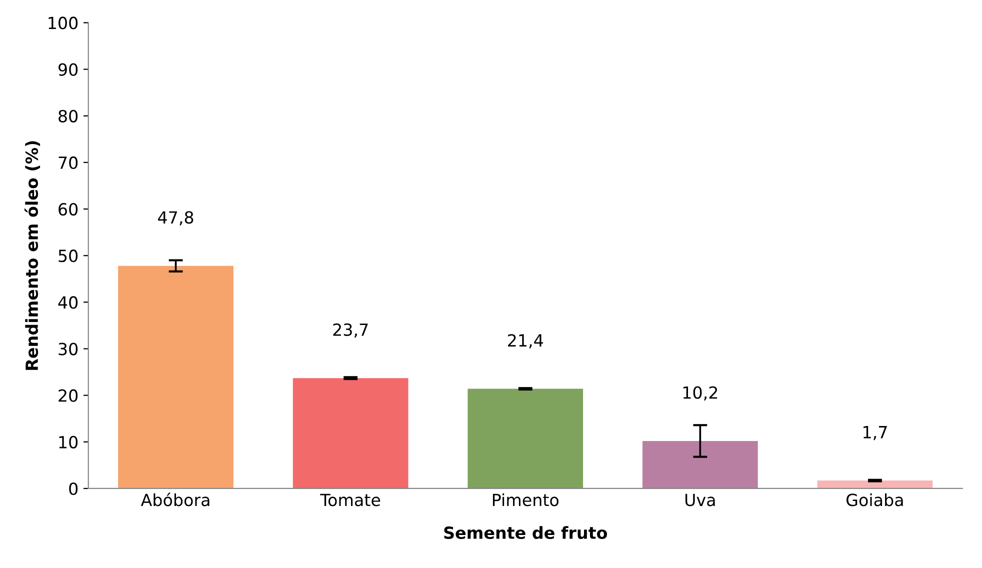  Describe the element at coordinates (350, 330) in the screenshot. I see `data-label: 23,7` at that location.